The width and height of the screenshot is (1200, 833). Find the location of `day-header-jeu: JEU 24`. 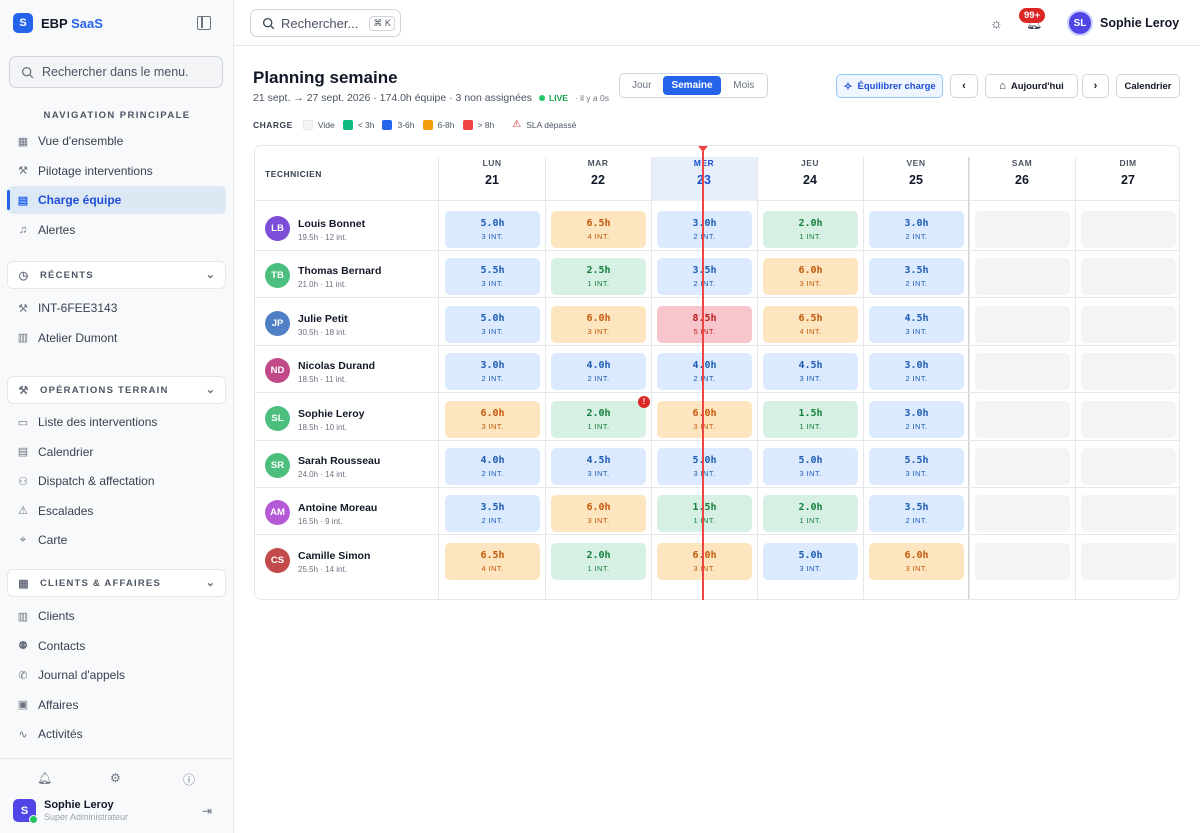

day-header-jeu: JEU 24 is located at coordinates (810, 185).